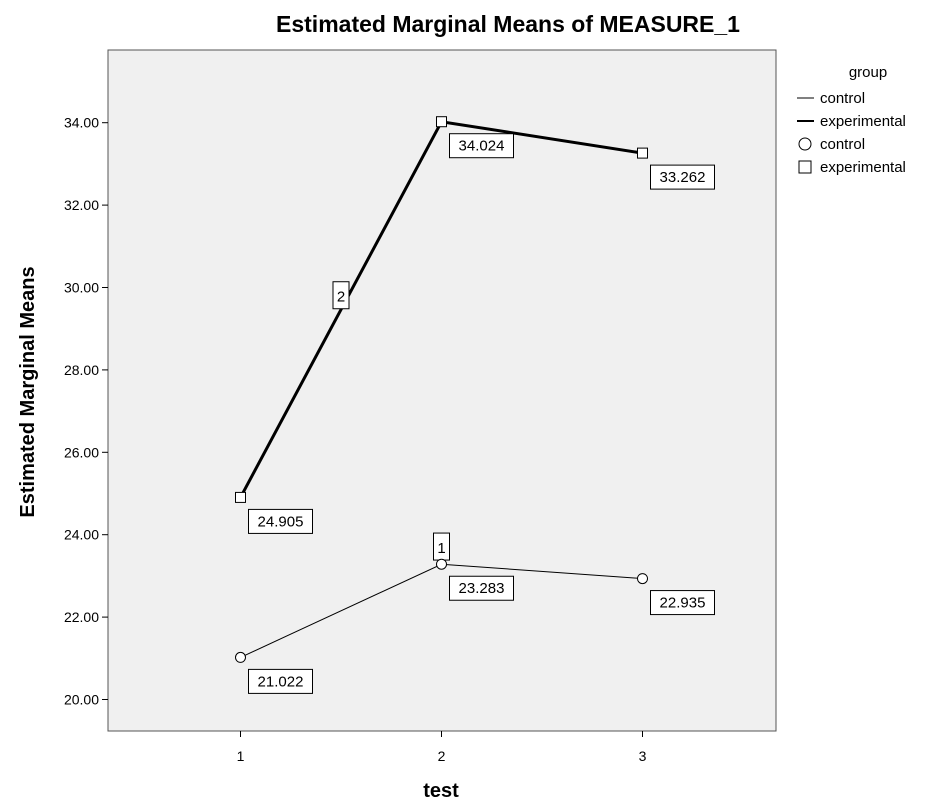 Image resolution: width=937 pixels, height=805 pixels. I want to click on data-label: 23.283, so click(481, 588).